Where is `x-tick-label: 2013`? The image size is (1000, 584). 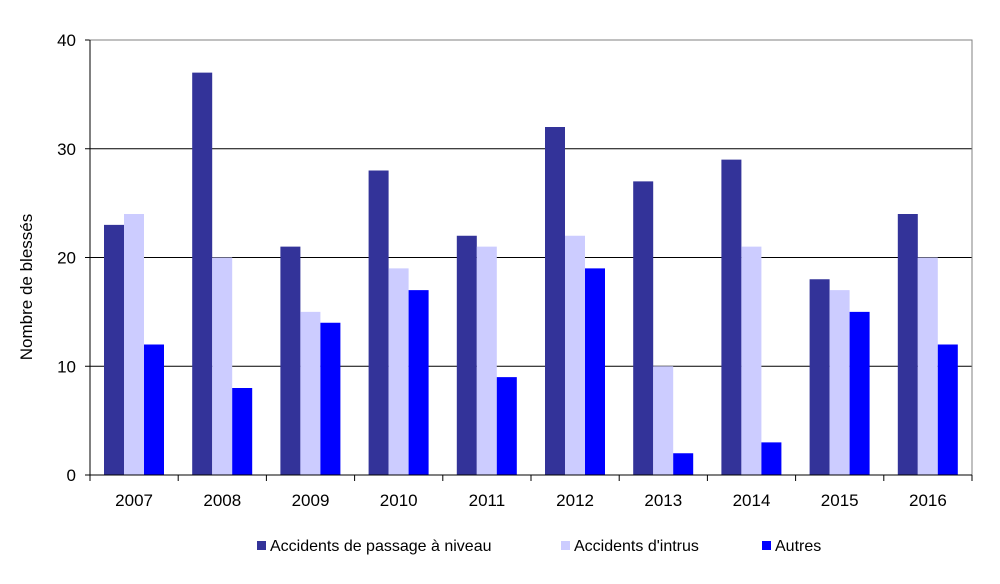 x-tick-label: 2013 is located at coordinates (663, 500).